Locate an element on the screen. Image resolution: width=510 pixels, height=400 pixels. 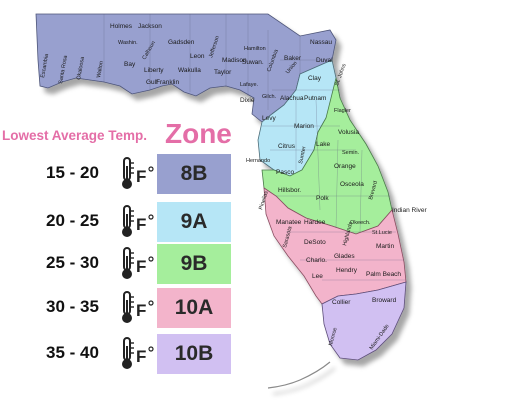
temperature-range: 25 - 30 is located at coordinates (72, 262).